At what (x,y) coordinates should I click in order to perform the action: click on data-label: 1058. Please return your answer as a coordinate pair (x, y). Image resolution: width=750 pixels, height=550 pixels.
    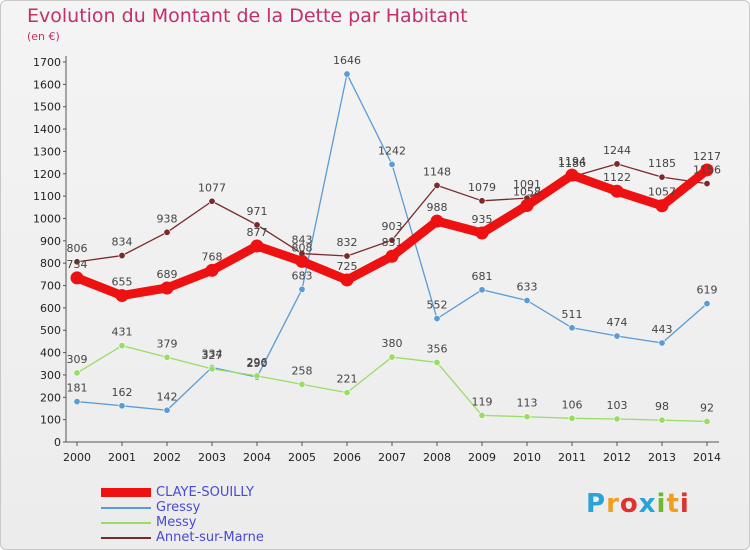
    Looking at the image, I should click on (527, 192).